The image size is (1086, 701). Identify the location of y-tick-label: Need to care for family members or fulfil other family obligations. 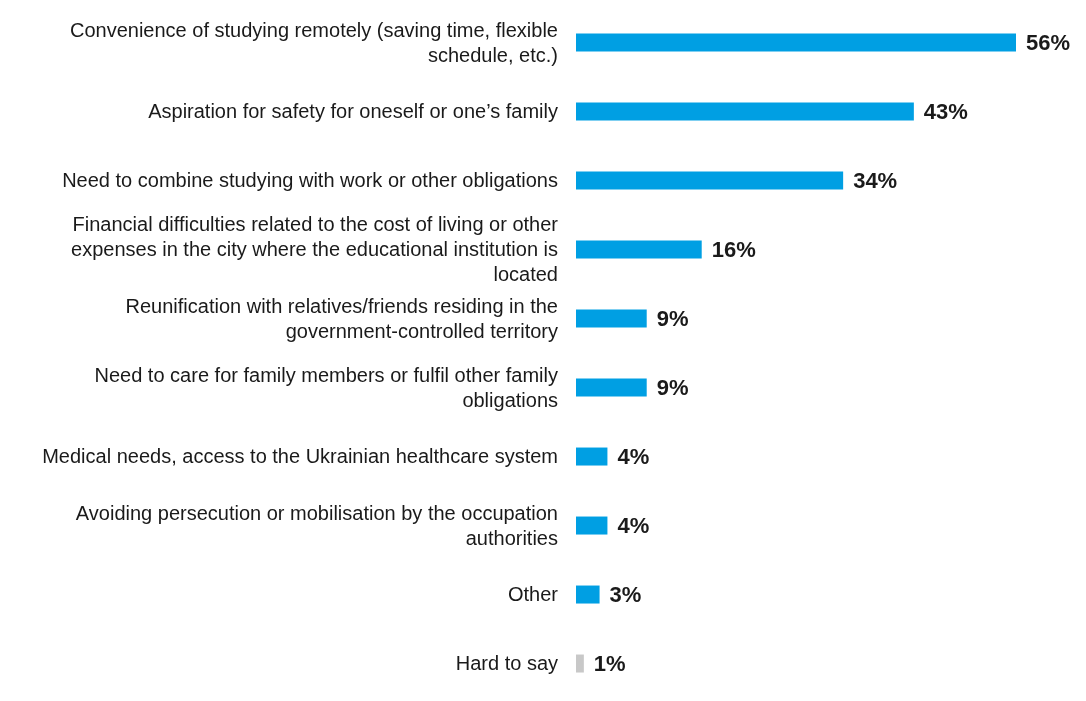
(325, 387).